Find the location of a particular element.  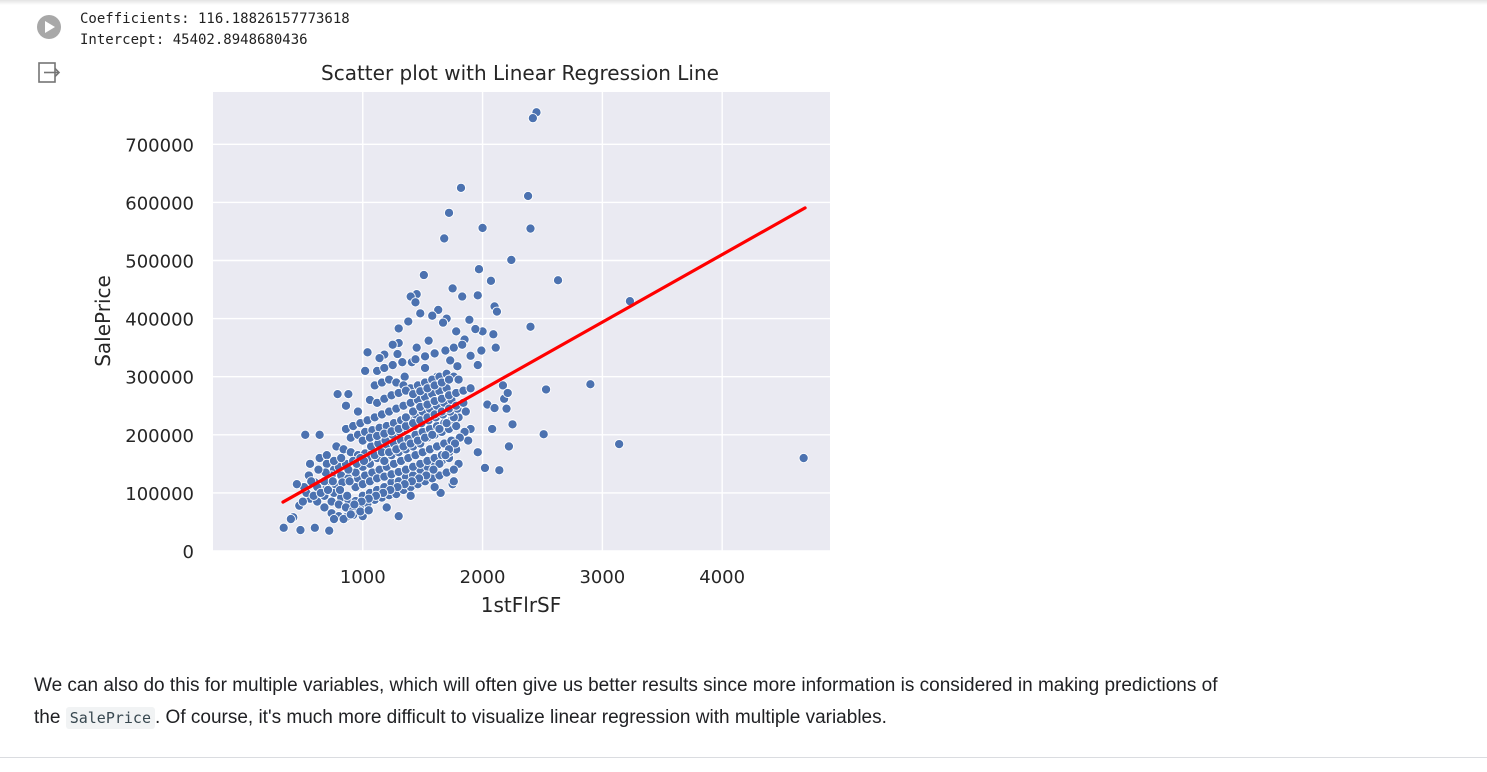

y-tick-label: 600000 is located at coordinates (159, 203).